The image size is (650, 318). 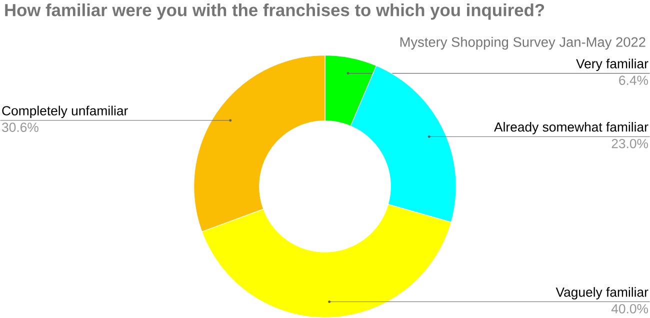 I want to click on slice-label: Completely unfamiliar, so click(x=65, y=112).